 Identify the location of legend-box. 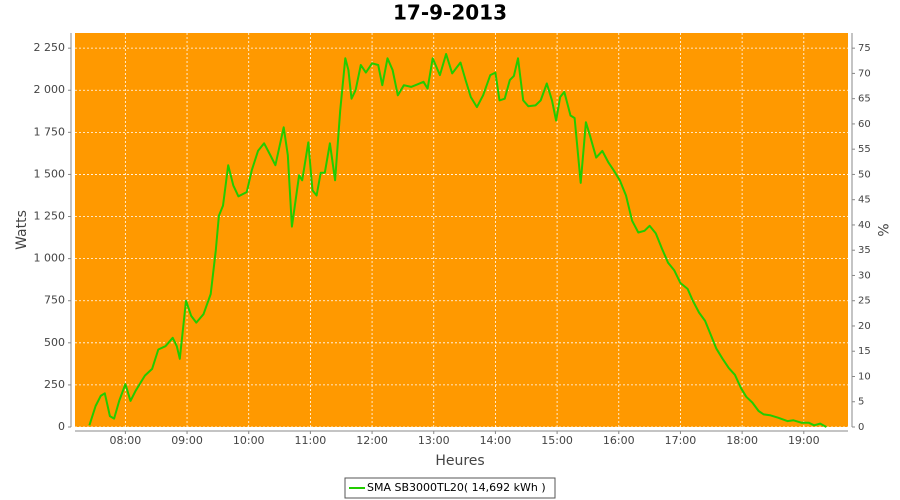
(450, 488).